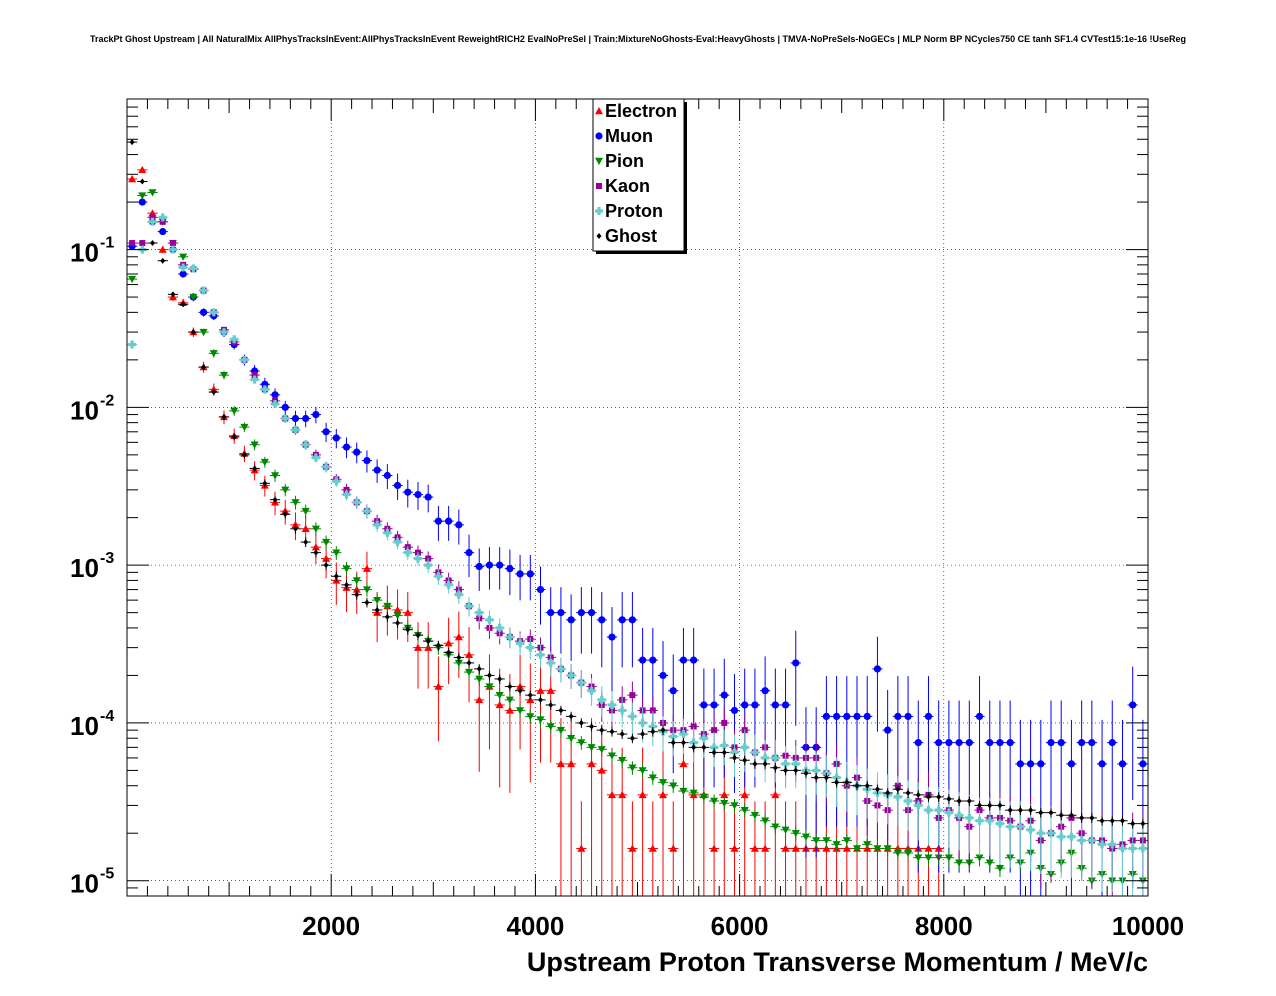  Describe the element at coordinates (1148, 926) in the screenshot. I see `x-tick-label: 10000` at that location.